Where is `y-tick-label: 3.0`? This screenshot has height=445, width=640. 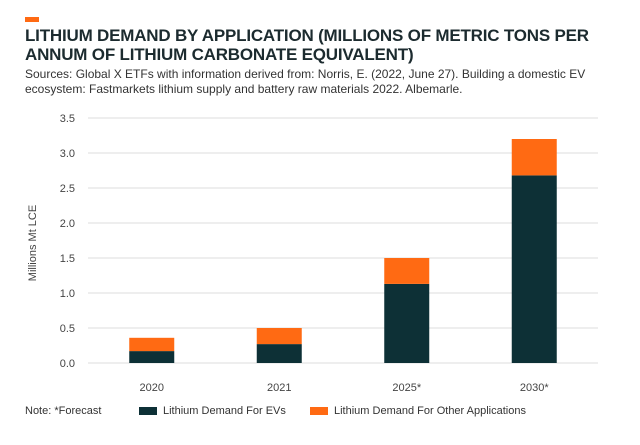
y-tick-label: 3.0 is located at coordinates (67, 154).